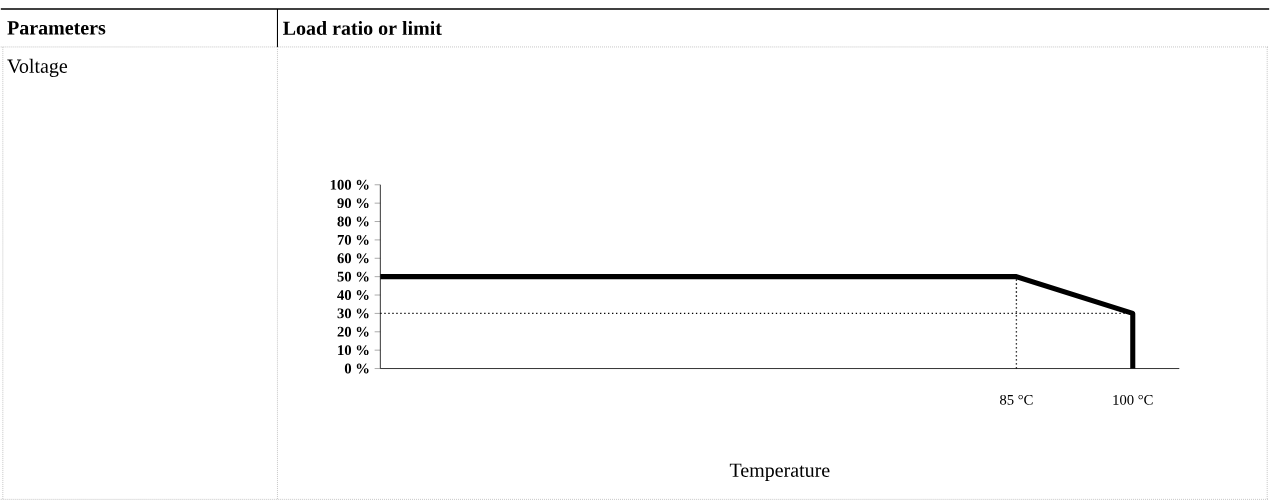 Image resolution: width=1270 pixels, height=500 pixels. Describe the element at coordinates (362, 27) in the screenshot. I see `text: Load ratio or limit` at that location.